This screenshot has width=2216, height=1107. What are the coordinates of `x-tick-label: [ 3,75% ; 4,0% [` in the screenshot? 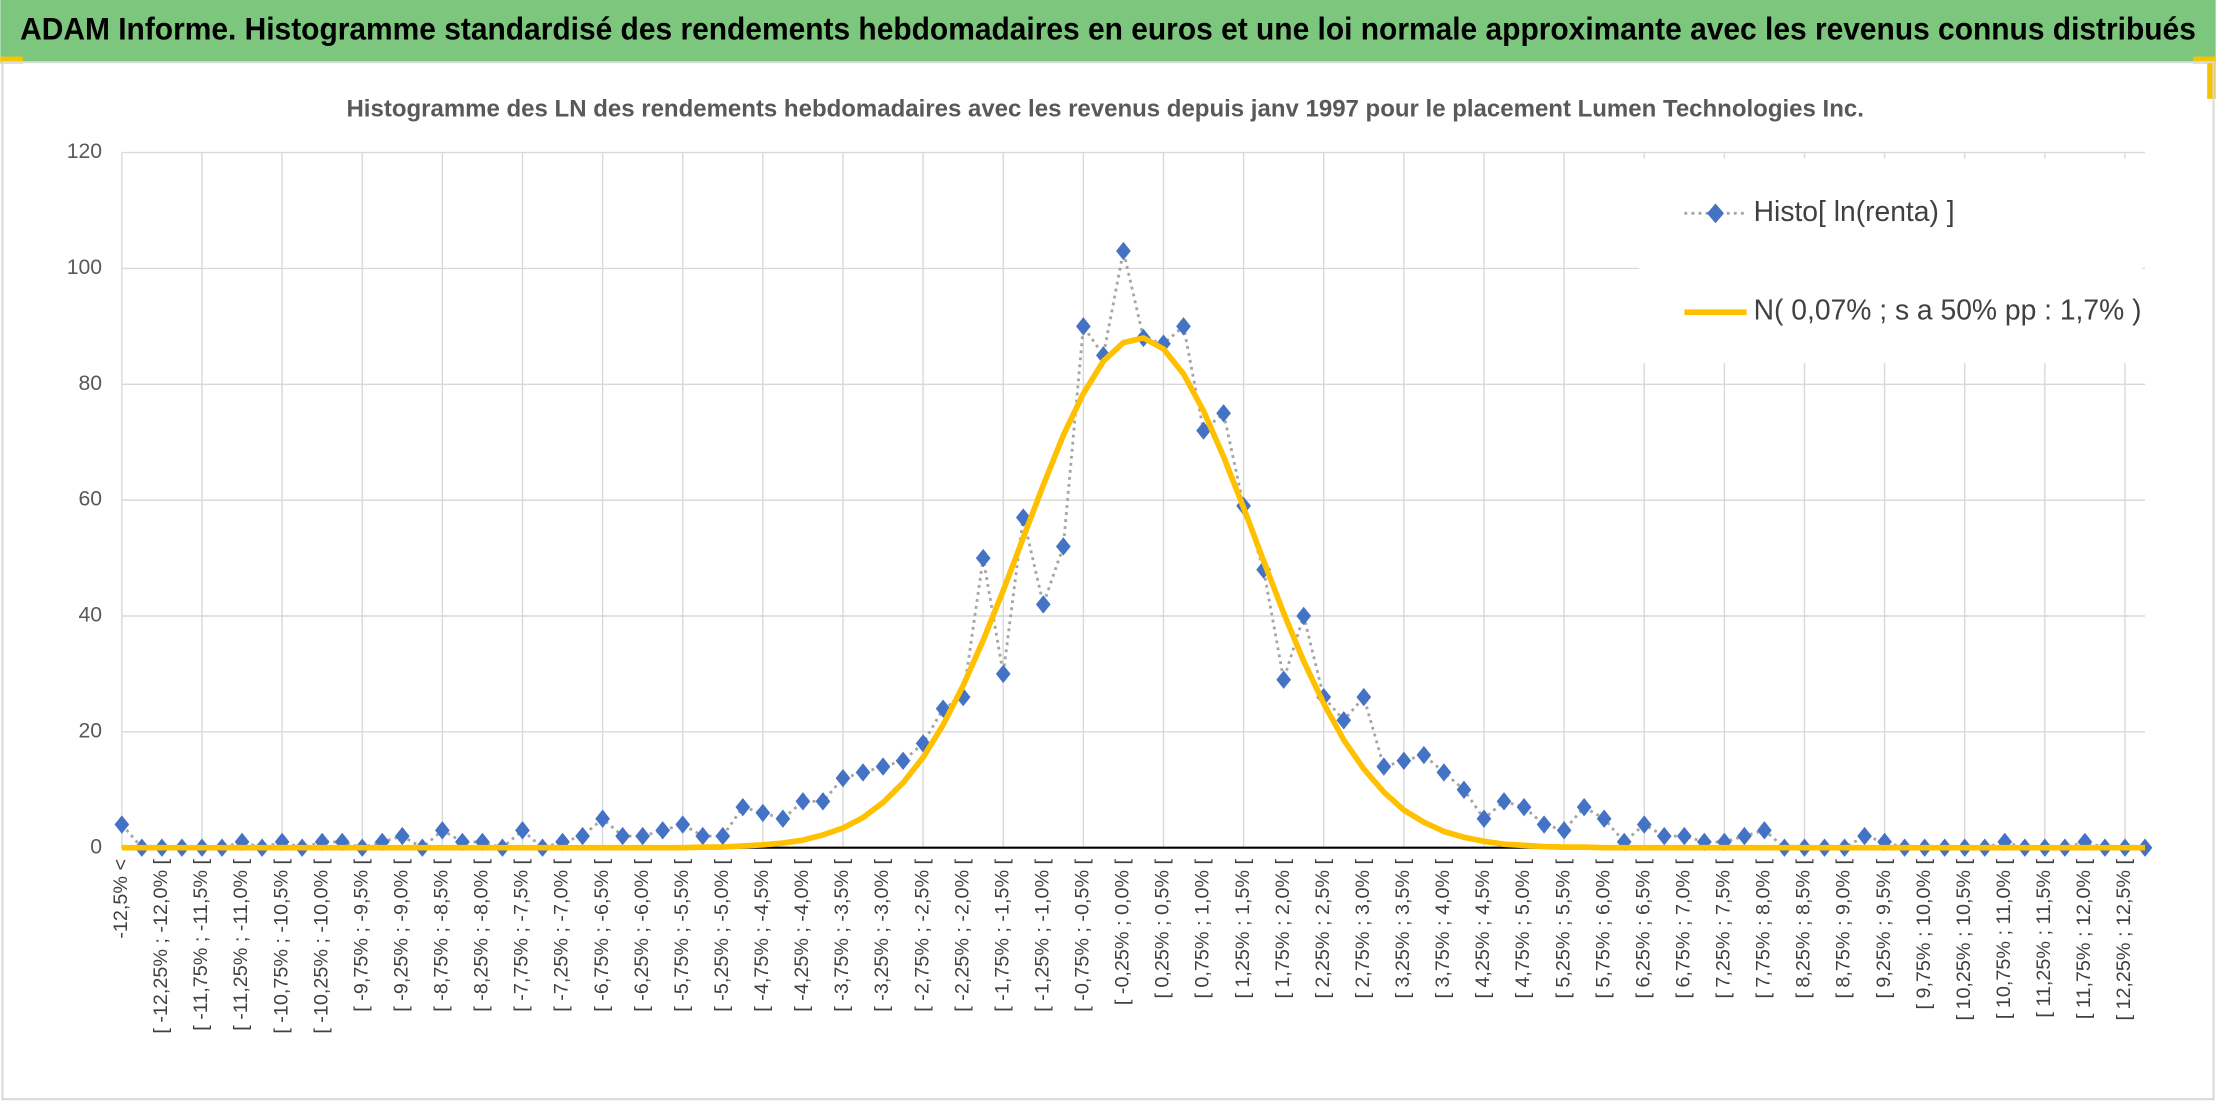 It's located at (1443, 928).